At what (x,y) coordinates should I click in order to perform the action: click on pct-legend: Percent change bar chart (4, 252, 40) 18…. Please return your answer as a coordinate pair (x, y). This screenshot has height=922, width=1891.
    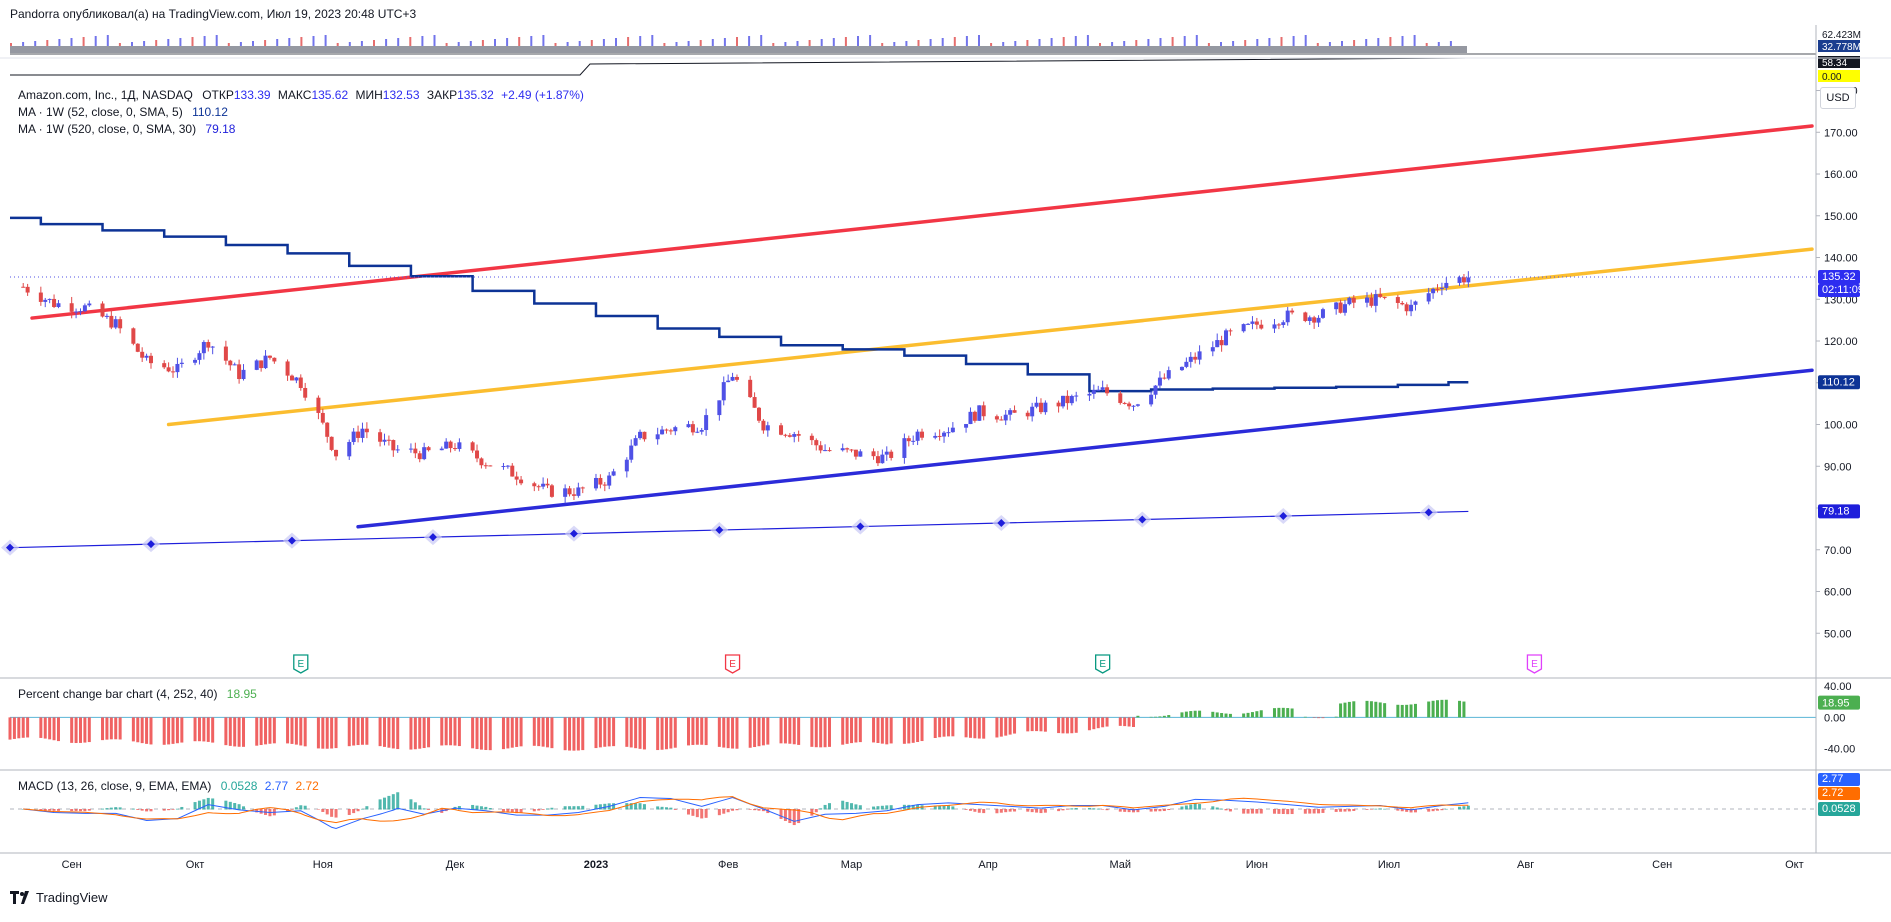
    Looking at the image, I should click on (137, 694).